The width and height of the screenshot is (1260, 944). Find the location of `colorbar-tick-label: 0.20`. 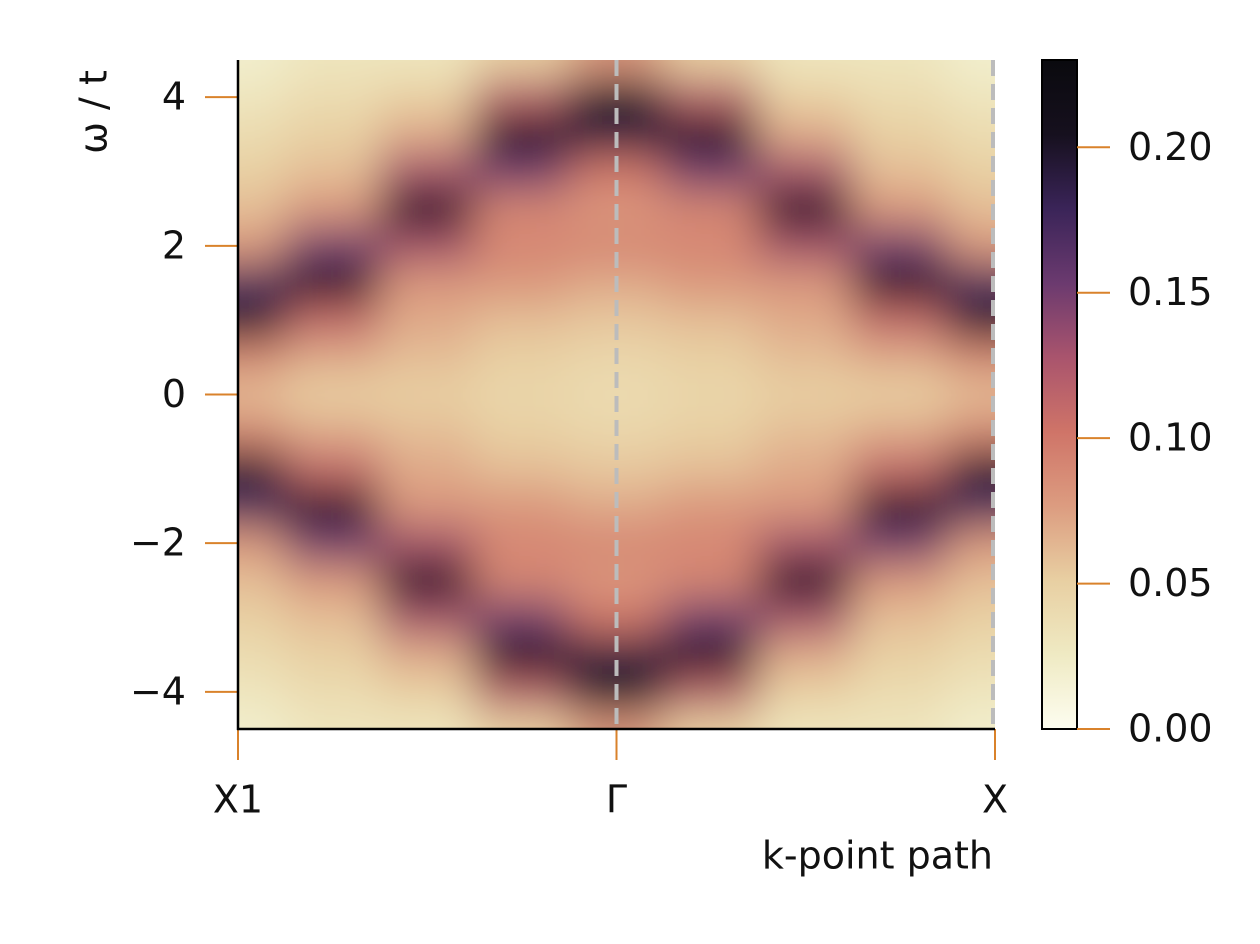

colorbar-tick-label: 0.20 is located at coordinates (1170, 147).